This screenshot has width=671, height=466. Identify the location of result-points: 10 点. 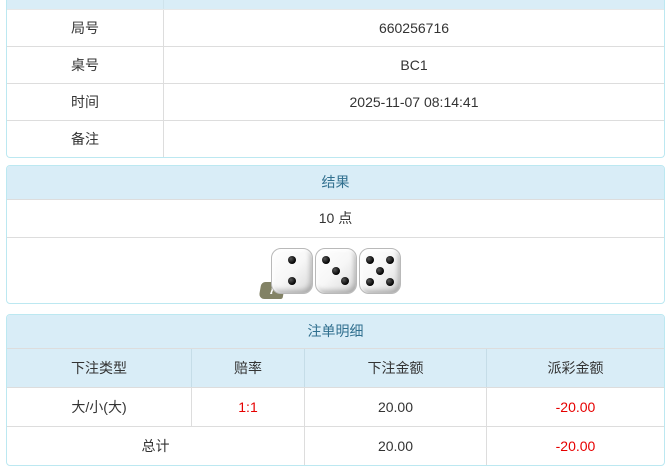
(335, 219).